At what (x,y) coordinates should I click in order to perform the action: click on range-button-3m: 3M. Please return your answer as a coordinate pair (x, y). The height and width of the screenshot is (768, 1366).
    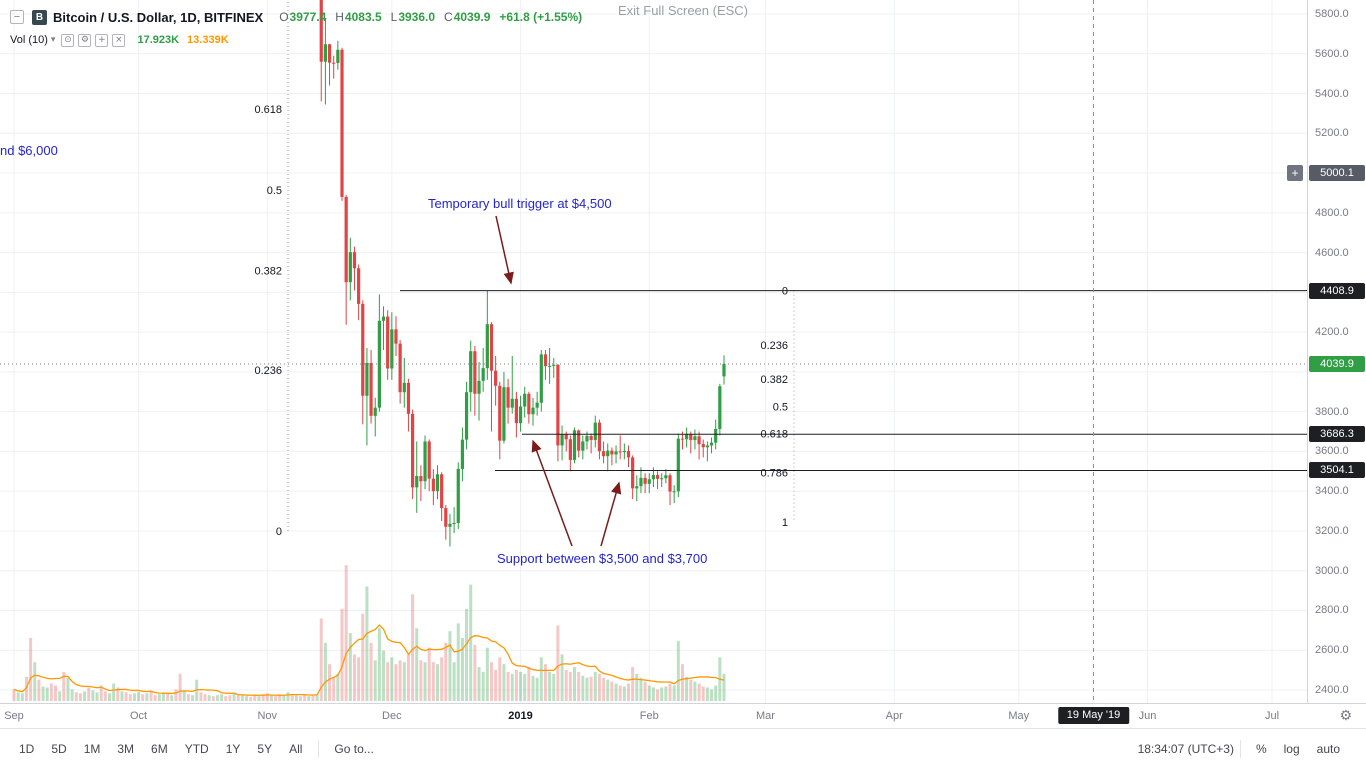
    Looking at the image, I should click on (126, 748).